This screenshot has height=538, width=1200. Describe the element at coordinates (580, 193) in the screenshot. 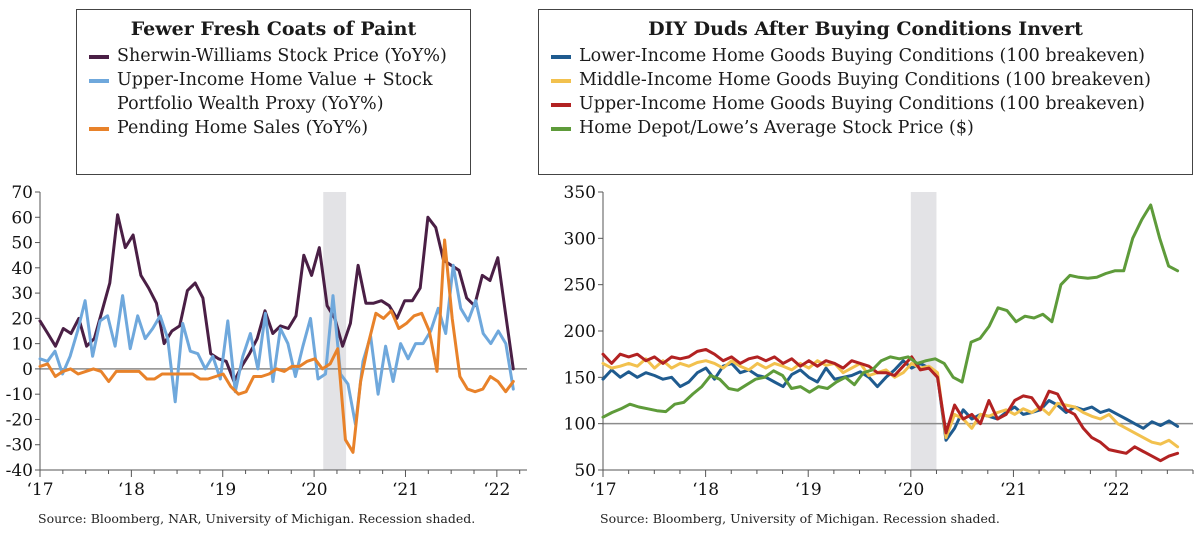

I see `y-tick-label: 350` at that location.